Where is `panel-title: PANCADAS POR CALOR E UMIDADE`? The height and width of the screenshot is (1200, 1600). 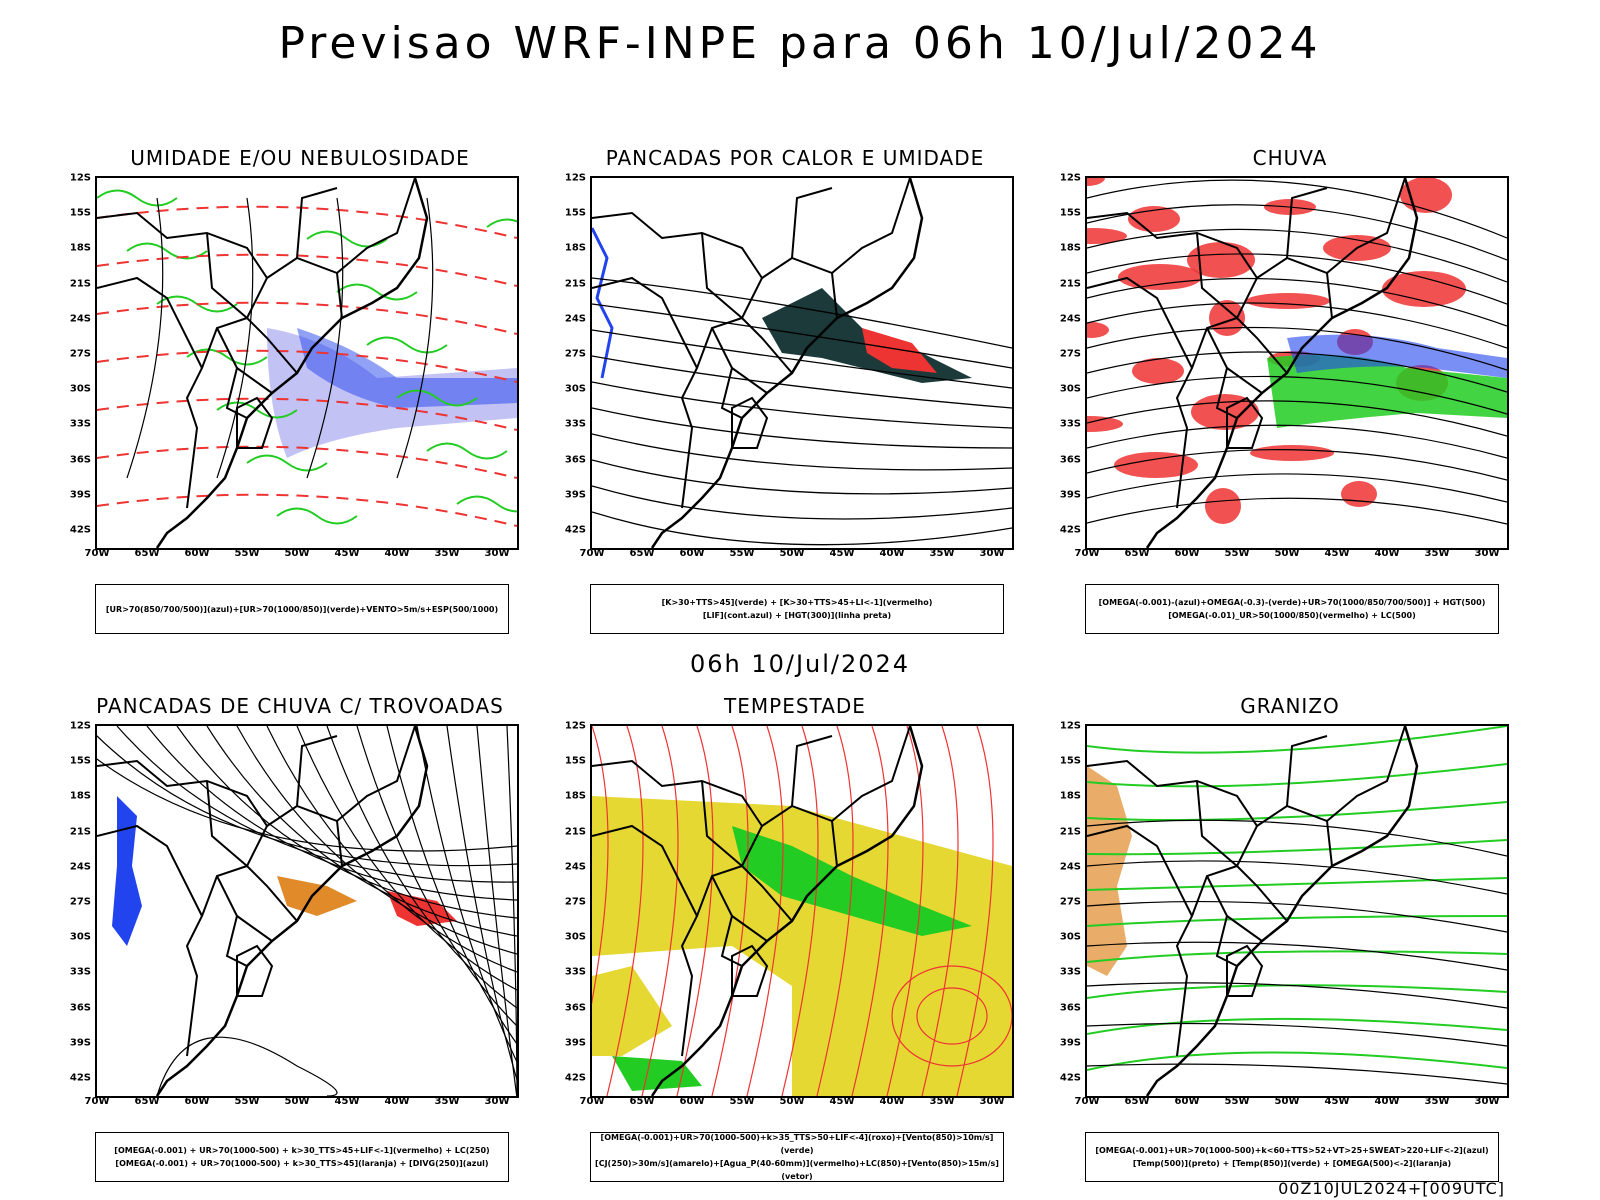 panel-title: PANCADAS POR CALOR E UMIDADE is located at coordinates (795, 158).